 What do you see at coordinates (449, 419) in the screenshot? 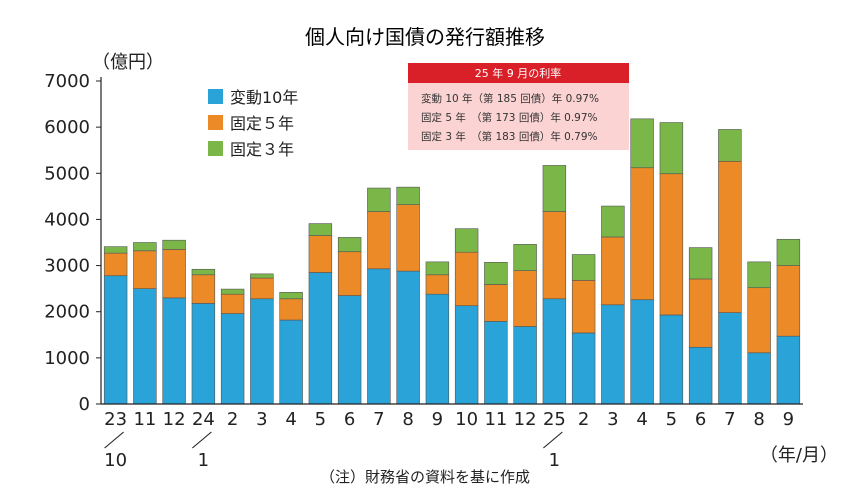
I see `x-tick-labels: 23 11 12 24 2 3 4 5 6 7 8 9 10 11 12 25 2 3 4 5 6 7 8 9` at bounding box center [449, 419].